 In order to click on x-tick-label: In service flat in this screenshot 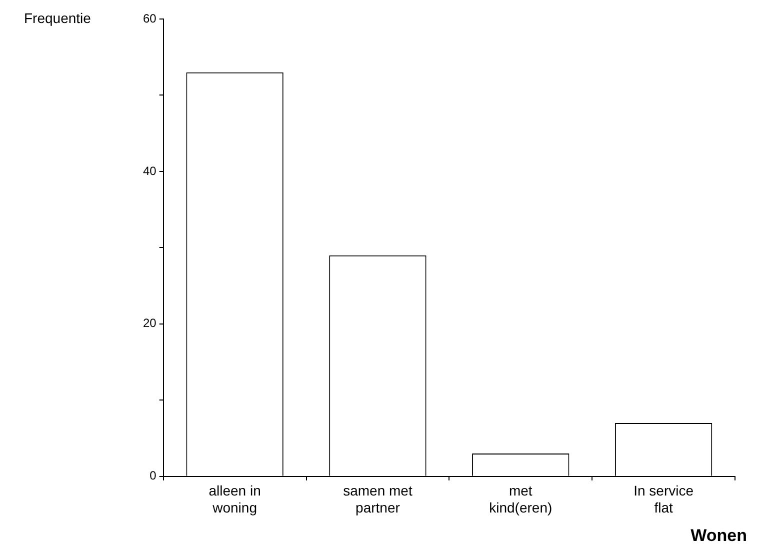, I will do `click(664, 499)`.